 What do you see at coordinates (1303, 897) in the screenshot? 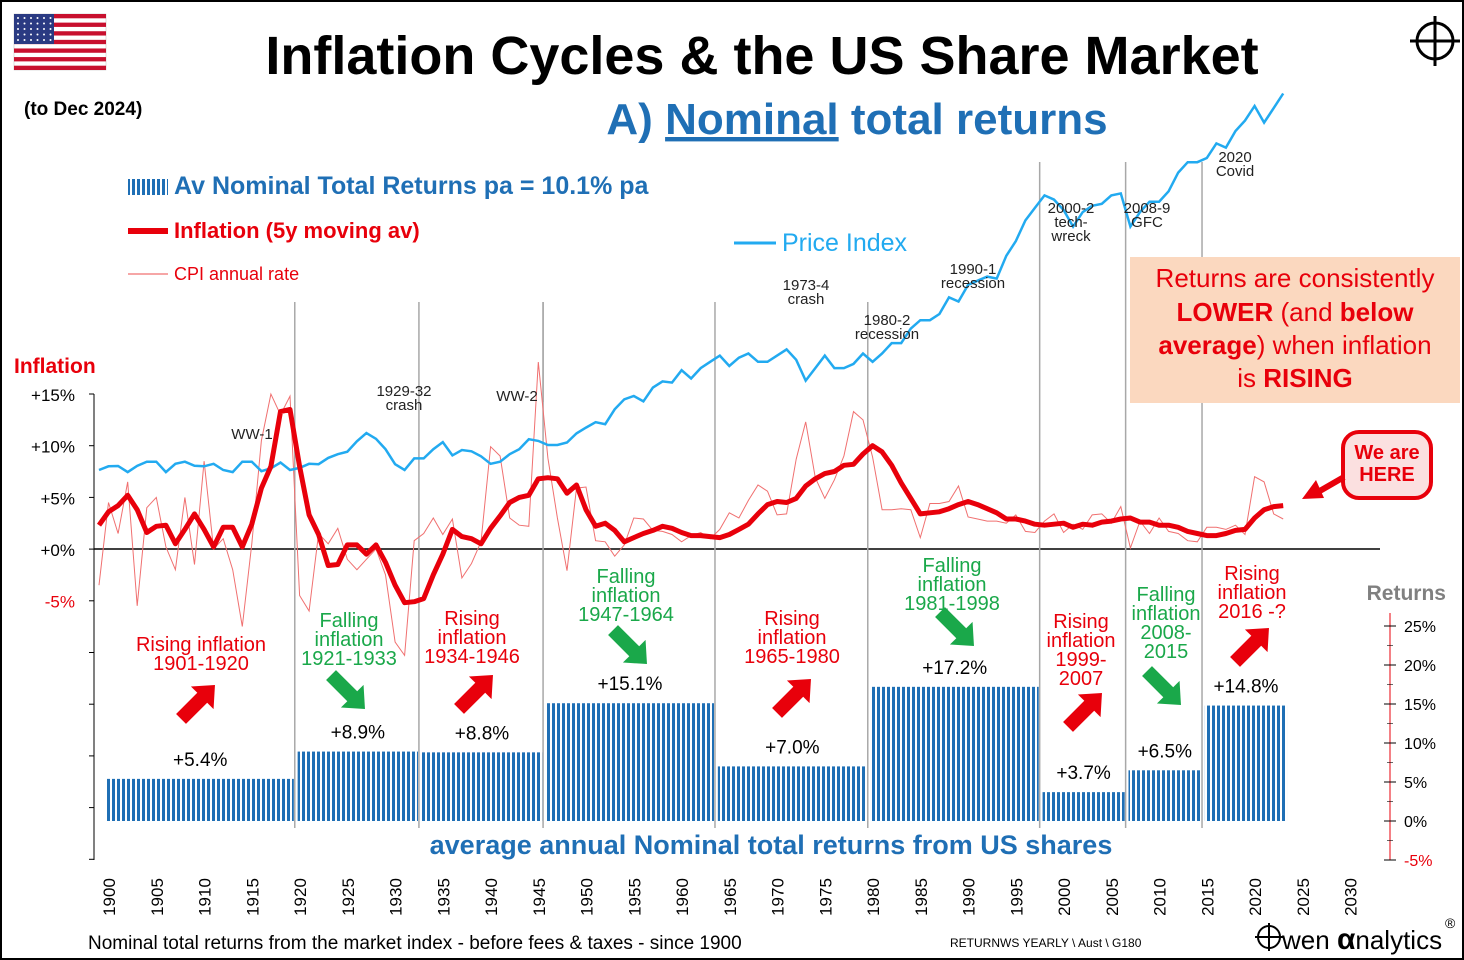
I see `x-tick-label: 2025` at bounding box center [1303, 897].